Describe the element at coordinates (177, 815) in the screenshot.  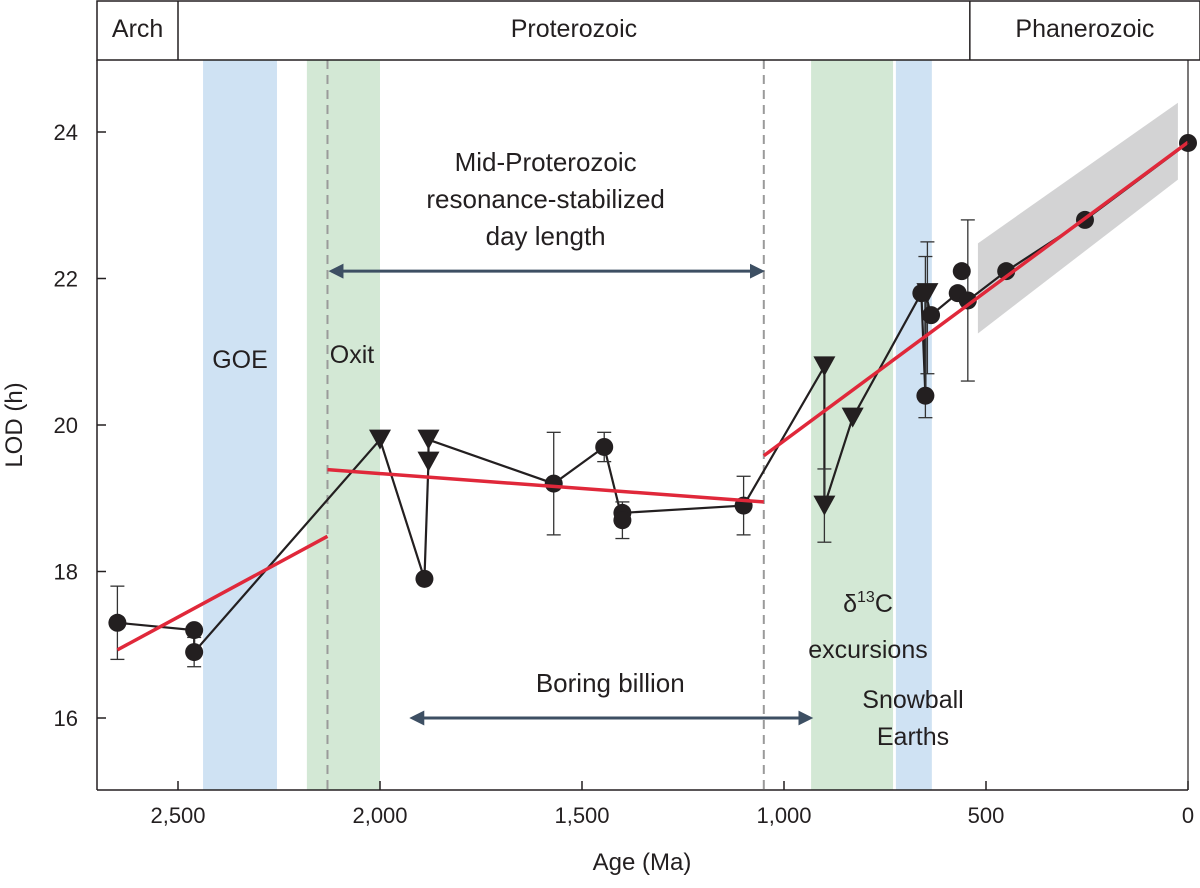
I see `x-tick-label: 2,500` at that location.